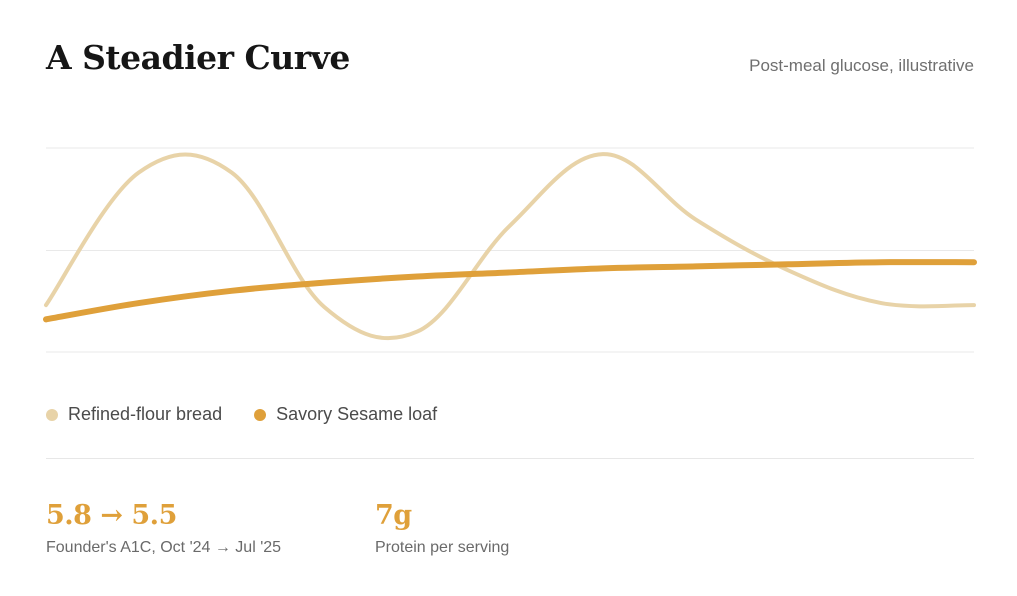 The height and width of the screenshot is (596, 1017). What do you see at coordinates (260, 414) in the screenshot?
I see `legend-swatch-sesame` at bounding box center [260, 414].